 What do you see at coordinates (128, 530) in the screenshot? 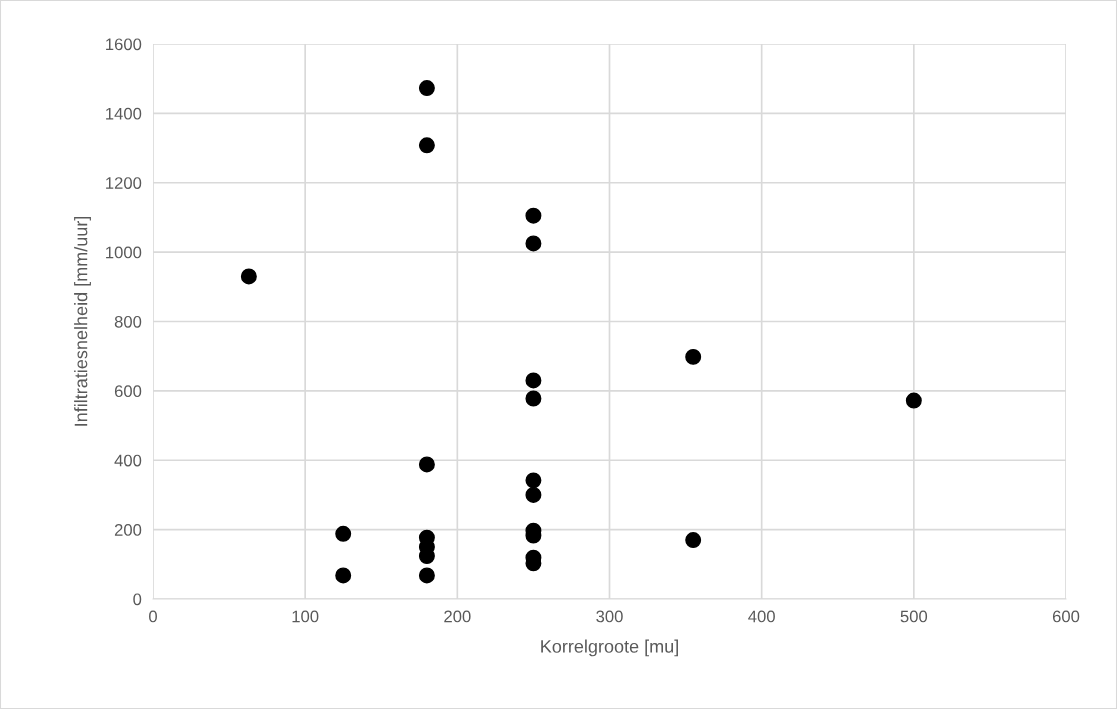
I see `y-tick-label: 200` at bounding box center [128, 530].